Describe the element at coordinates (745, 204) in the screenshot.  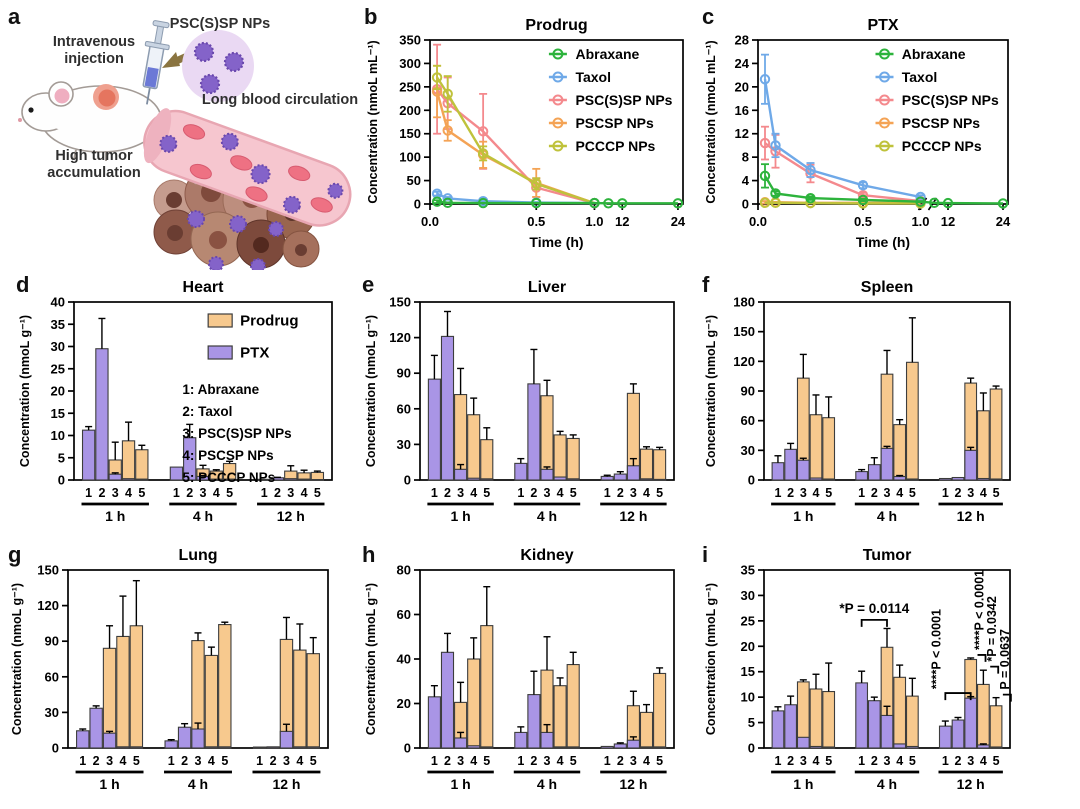
I see `y-tick-label: 0` at that location.